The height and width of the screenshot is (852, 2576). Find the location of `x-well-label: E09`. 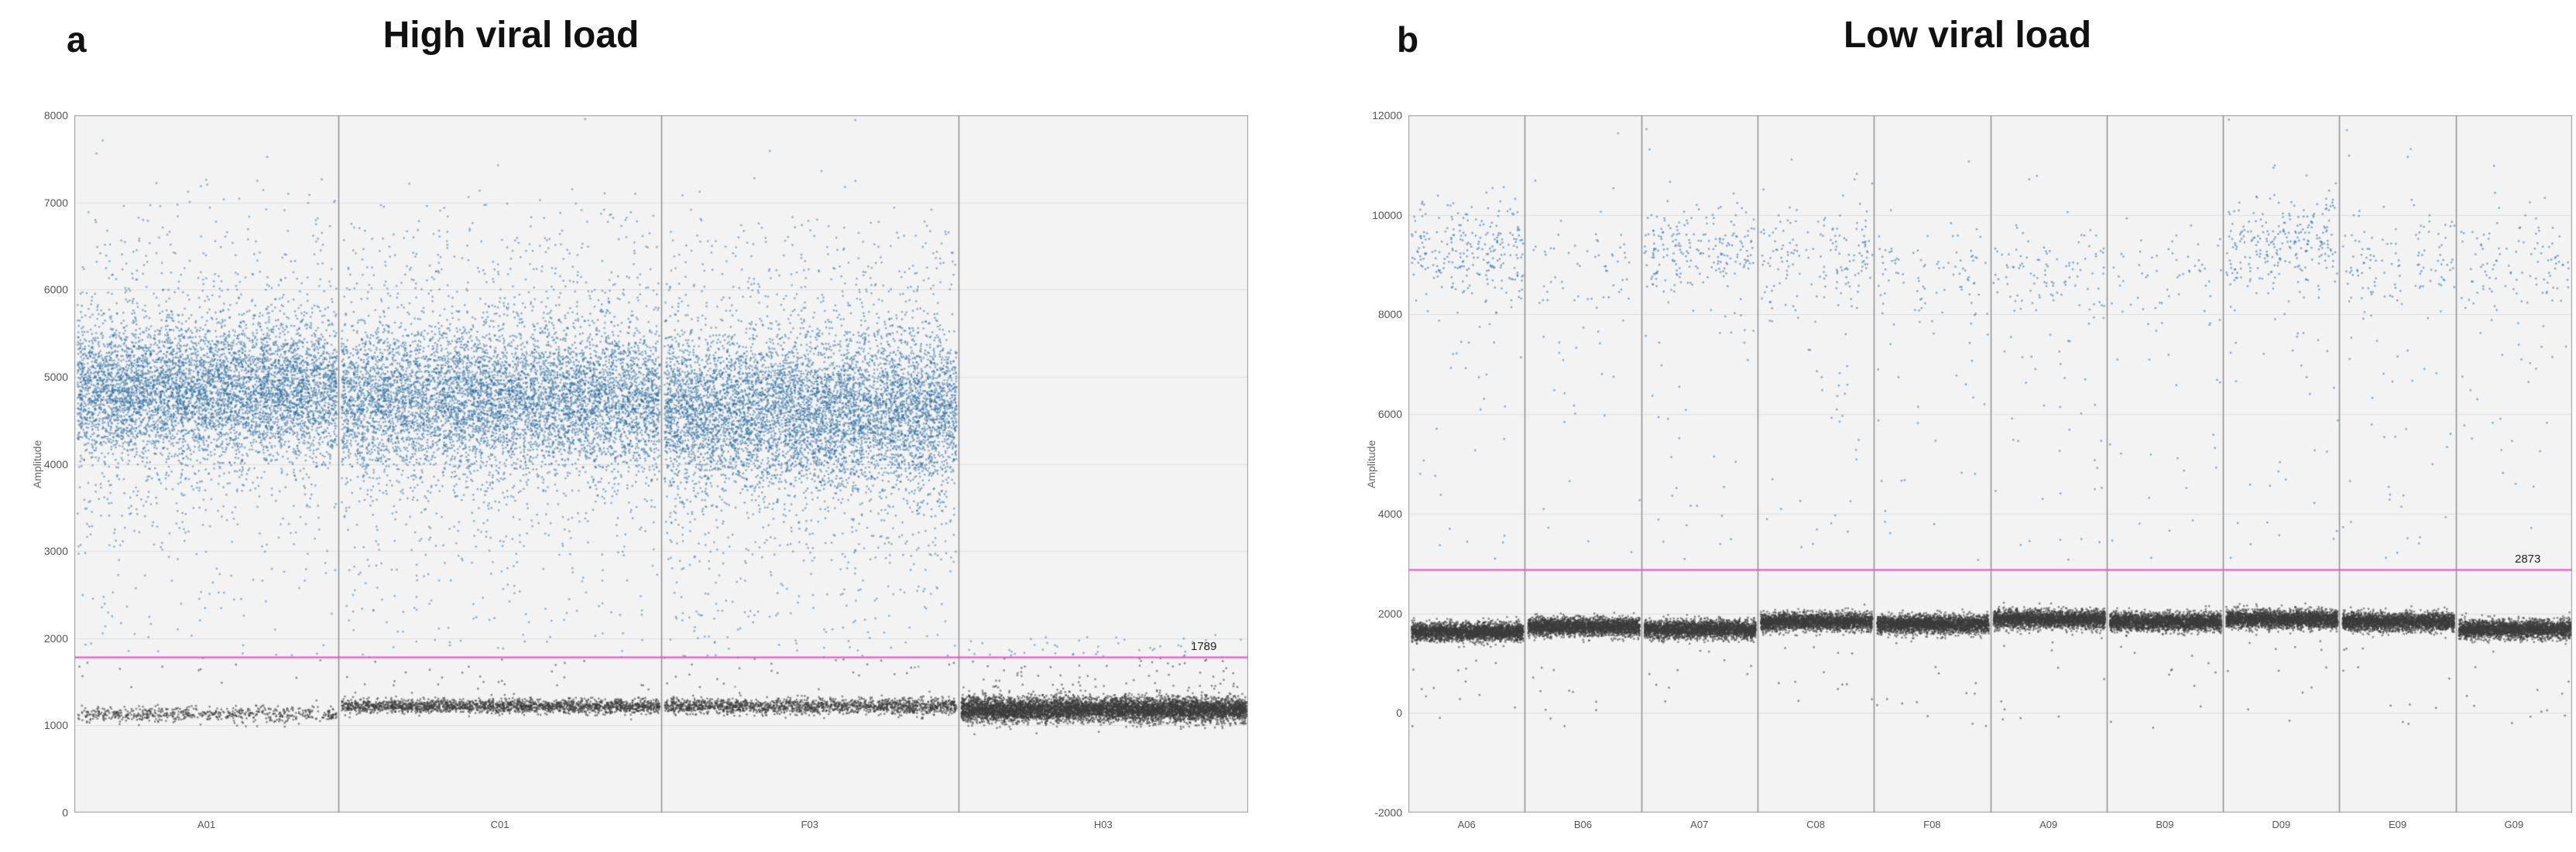

x-well-label: E09 is located at coordinates (2397, 824).